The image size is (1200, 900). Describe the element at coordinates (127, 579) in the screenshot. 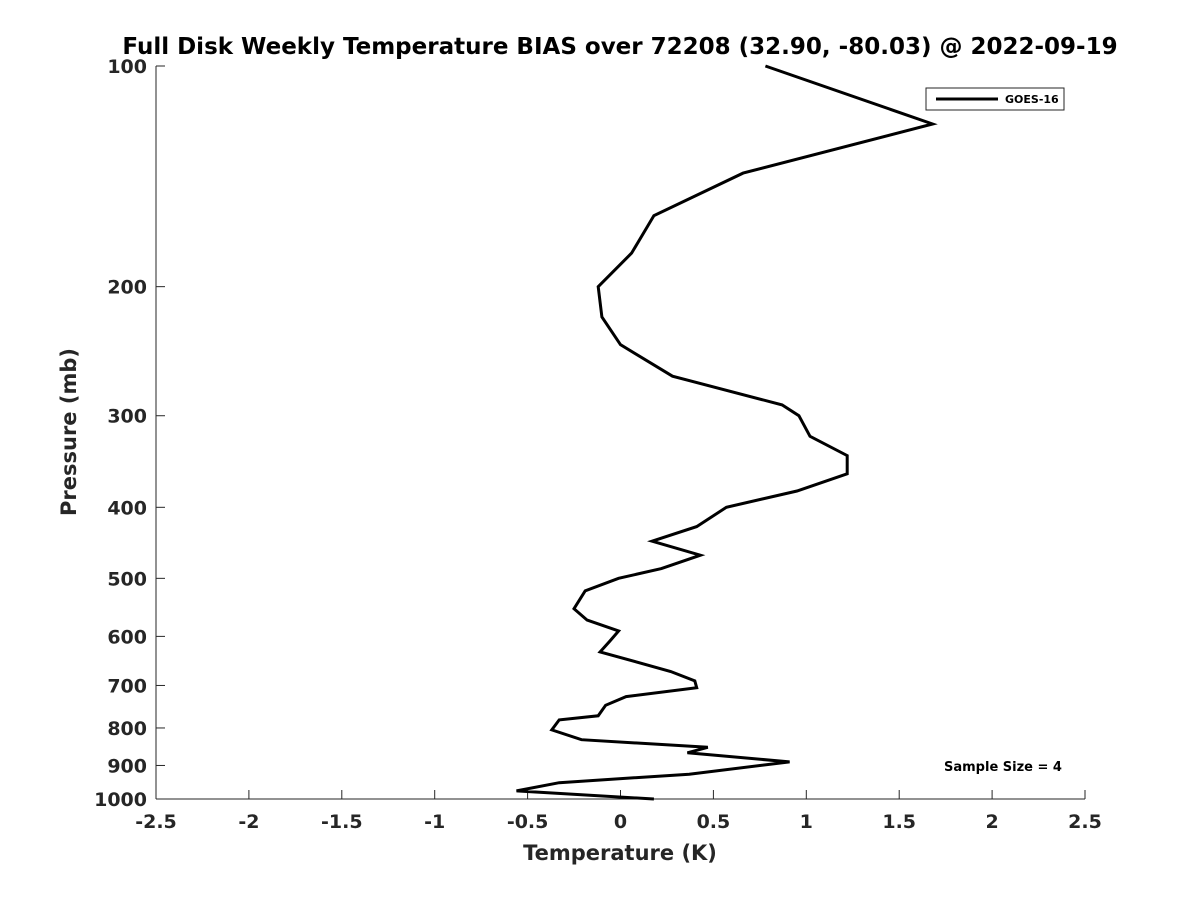

I see `y-tick-label: 500` at that location.